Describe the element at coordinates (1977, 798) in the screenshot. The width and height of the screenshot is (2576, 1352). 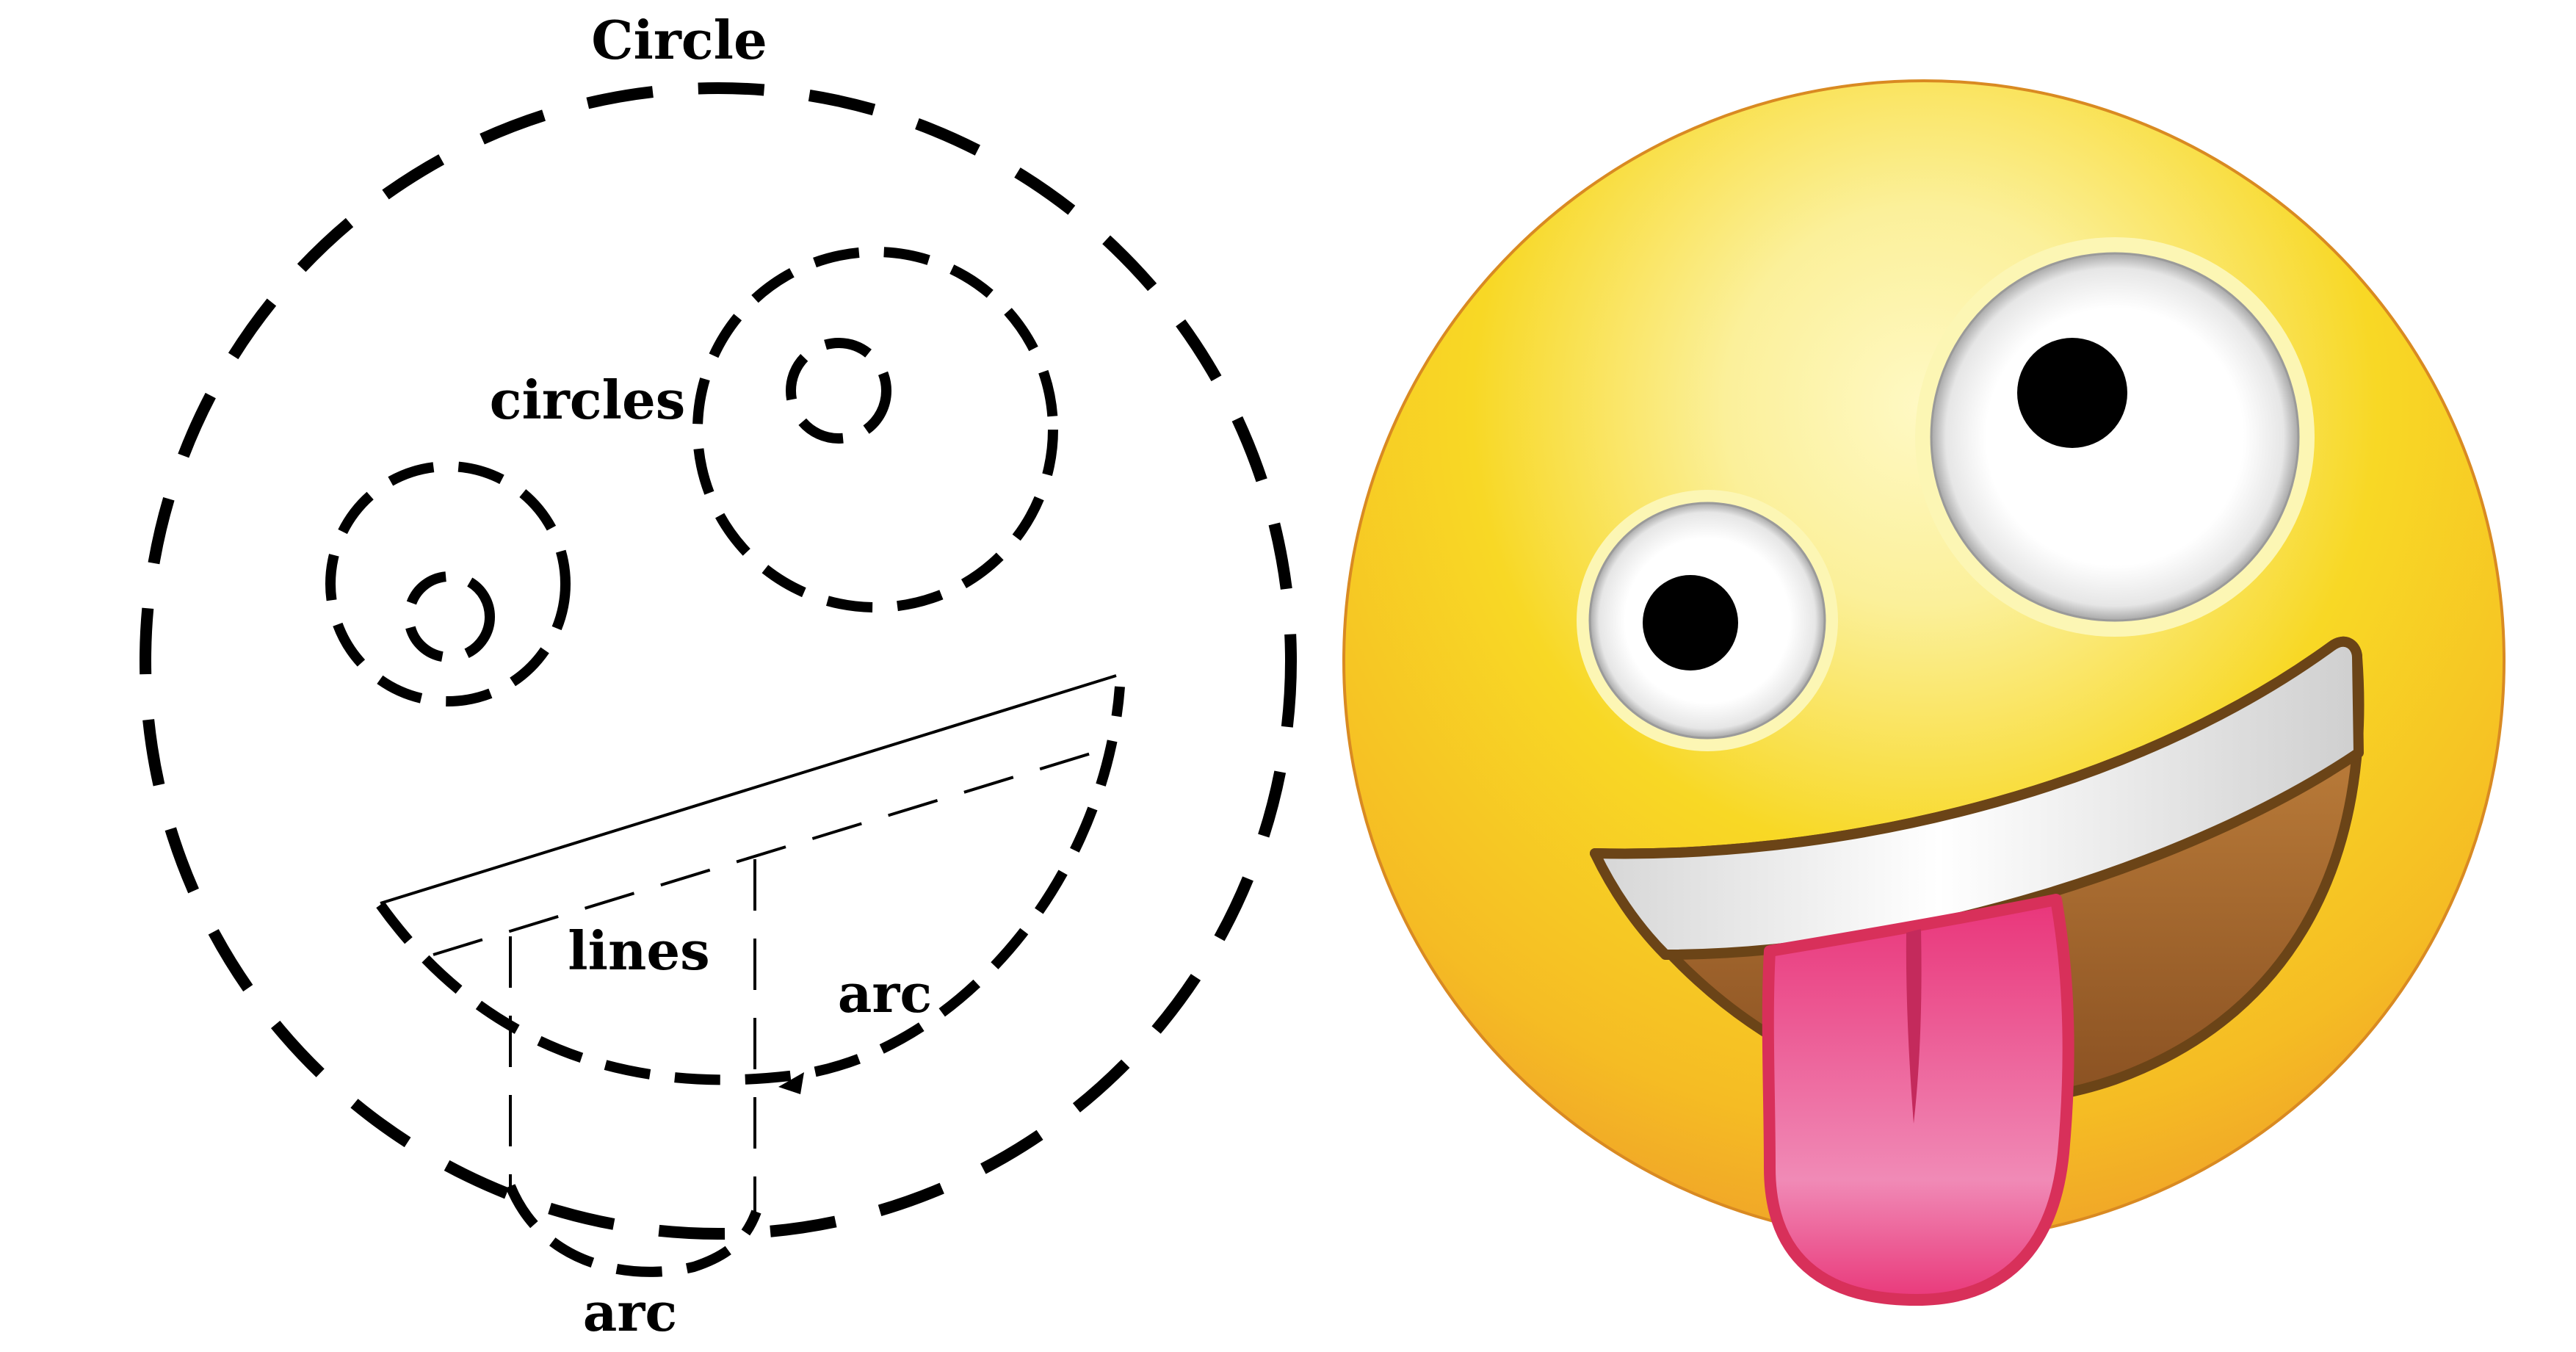
I see `emoji-teeth` at that location.